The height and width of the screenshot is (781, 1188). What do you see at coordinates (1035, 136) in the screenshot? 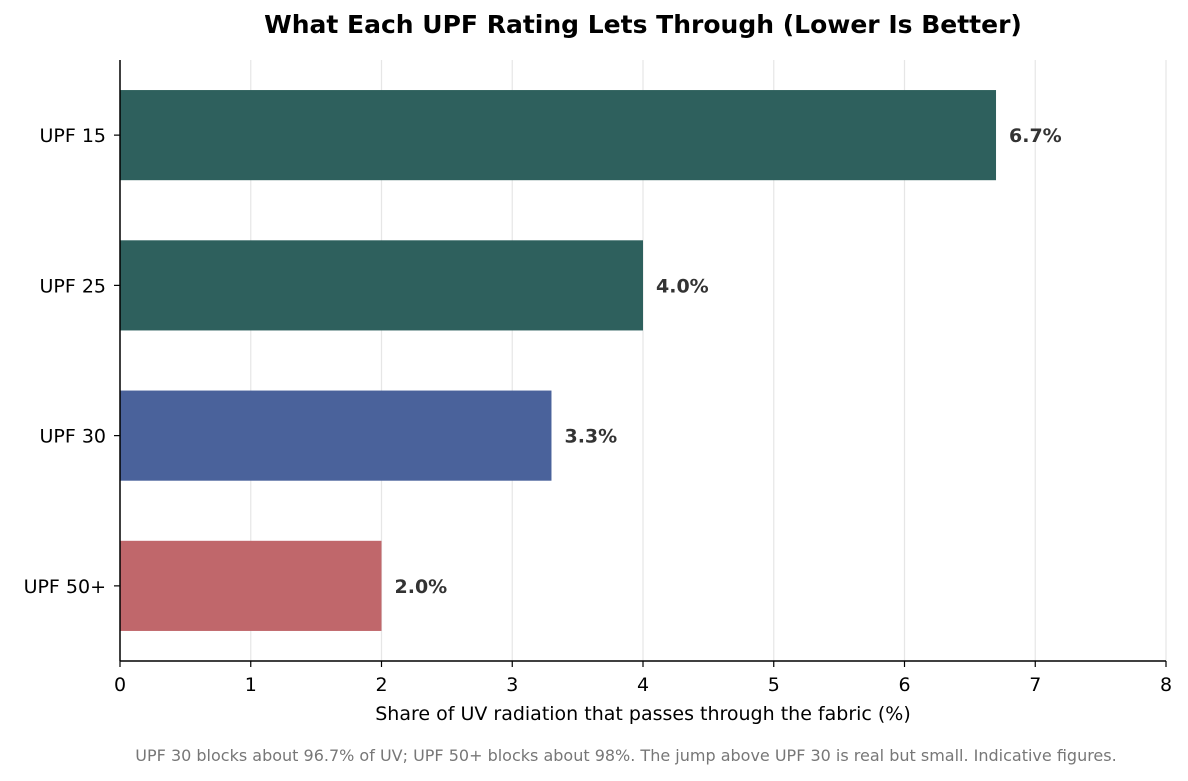
I see `data-label: 6.7%` at bounding box center [1035, 136].